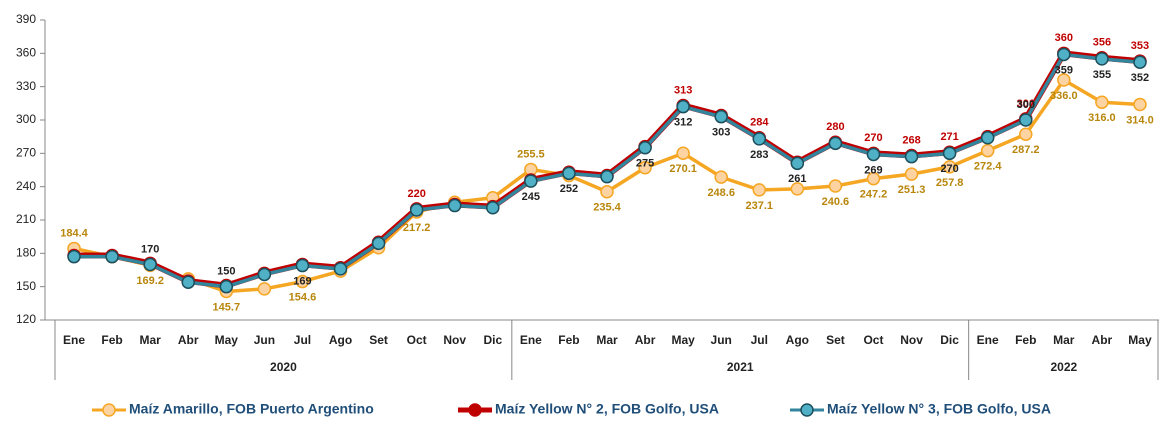 This screenshot has height=421, width=1159. What do you see at coordinates (283, 367) in the screenshot?
I see `year-label: 2020` at bounding box center [283, 367].